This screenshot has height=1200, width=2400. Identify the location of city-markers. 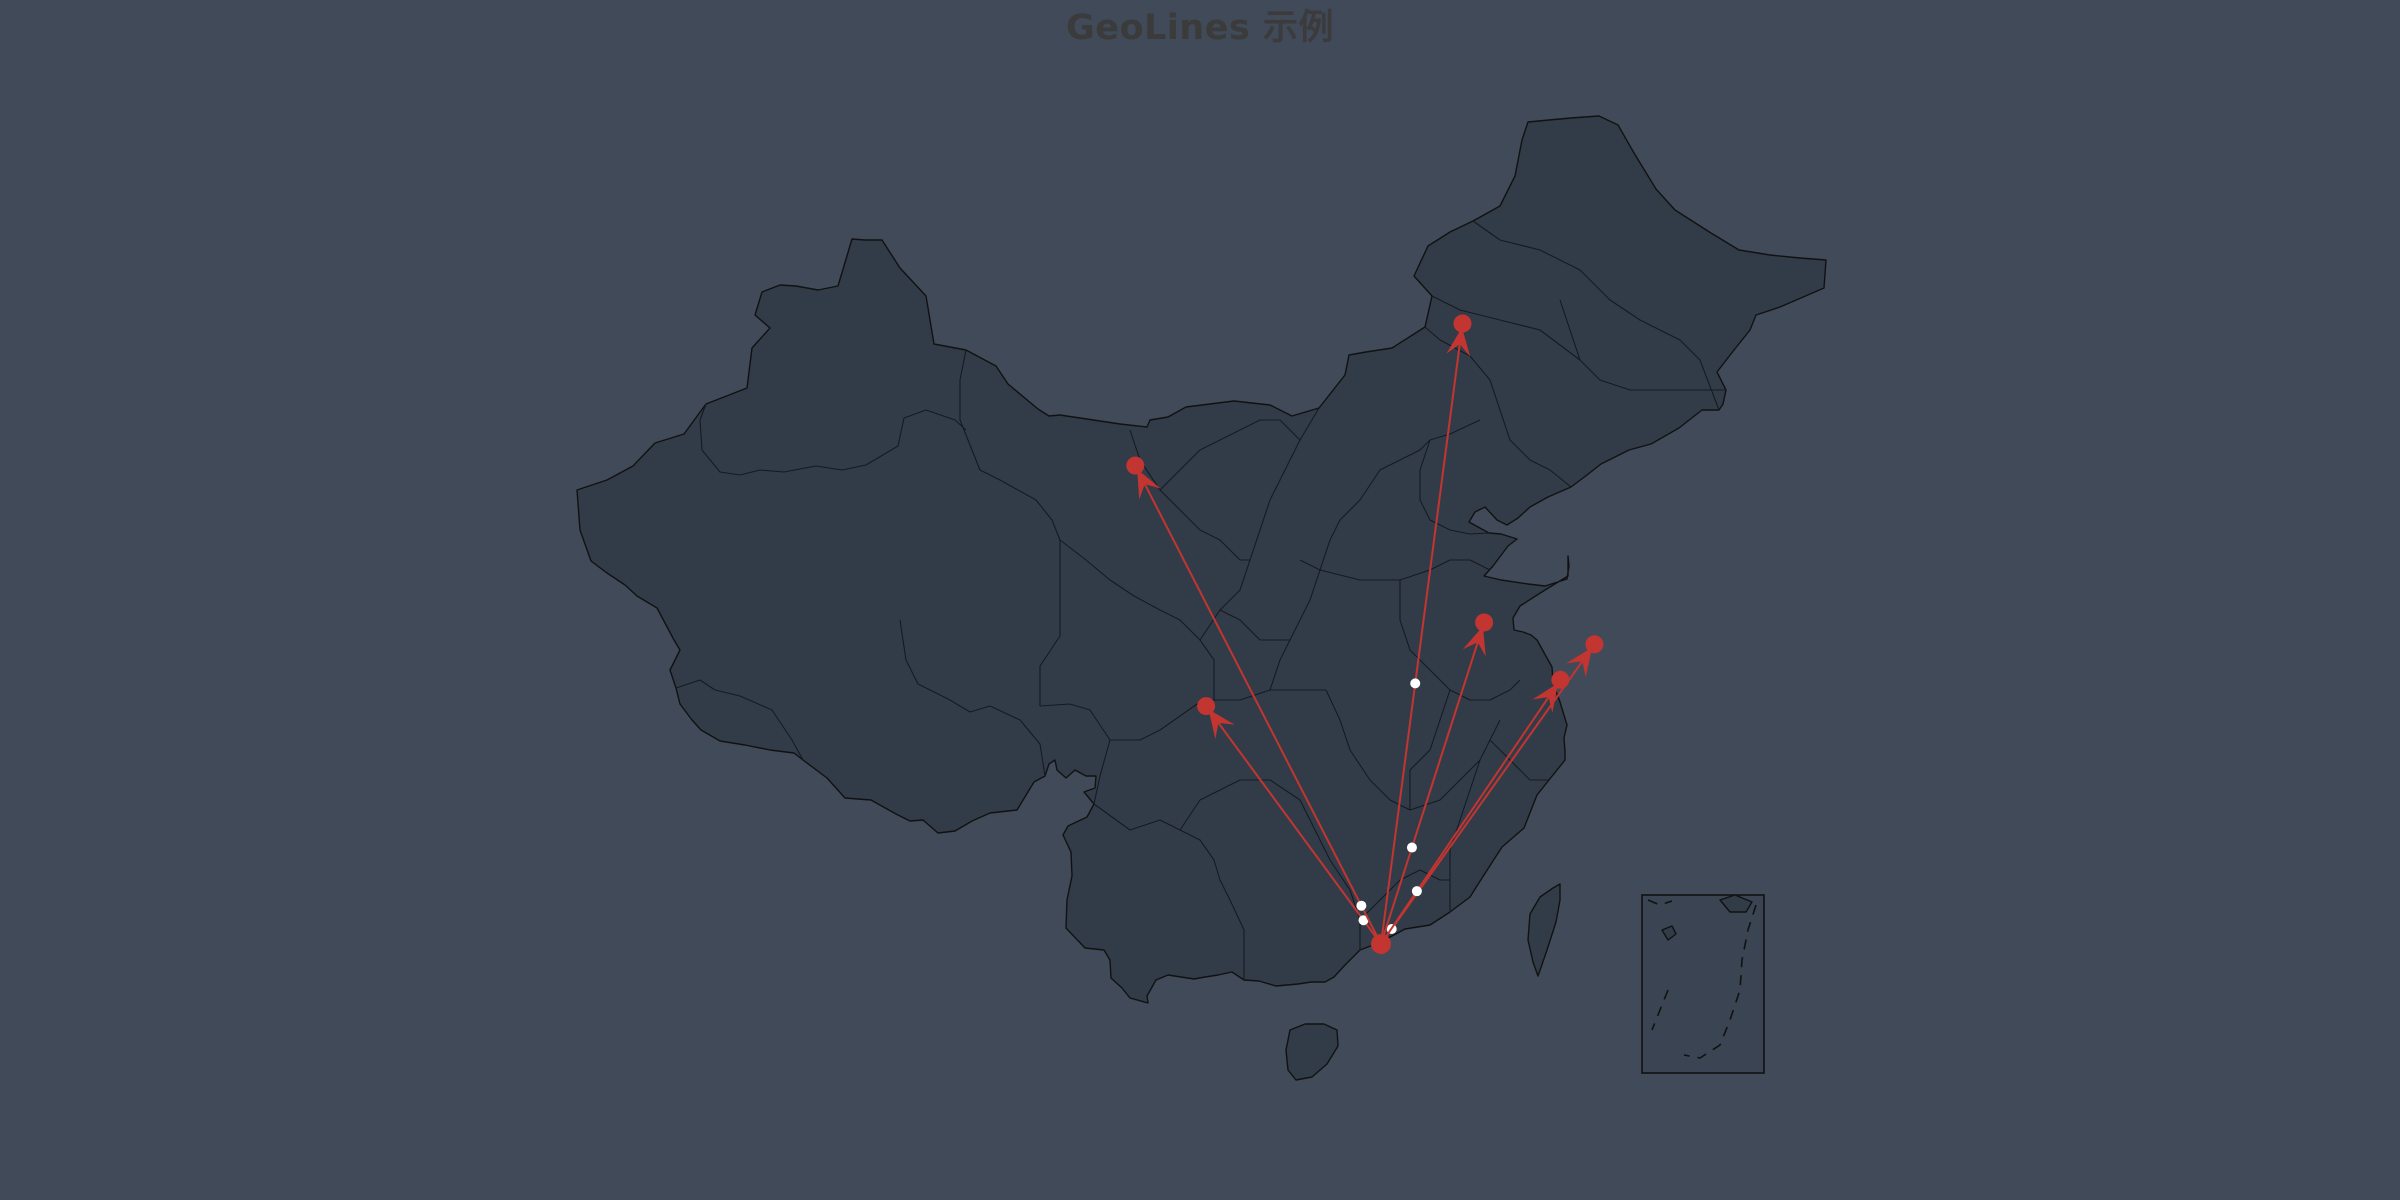
(1365, 634).